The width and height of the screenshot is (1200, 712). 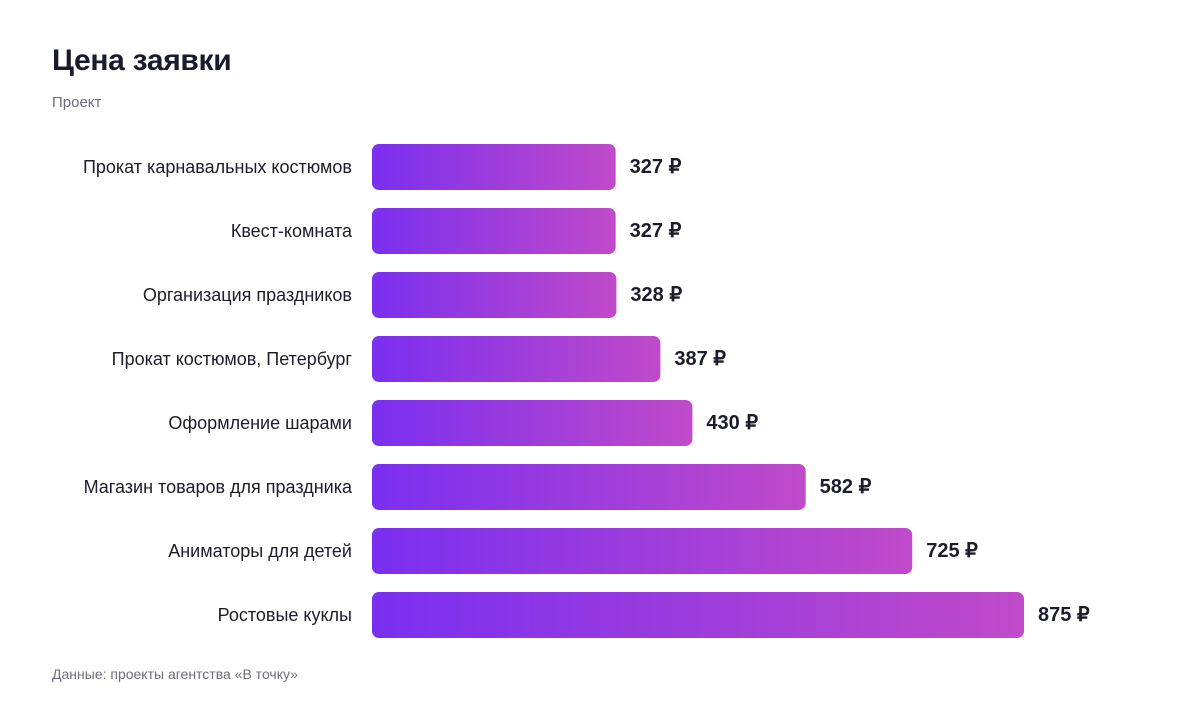 I want to click on data-source-note: Данные: проекты агентства «В точку», so click(x=175, y=674).